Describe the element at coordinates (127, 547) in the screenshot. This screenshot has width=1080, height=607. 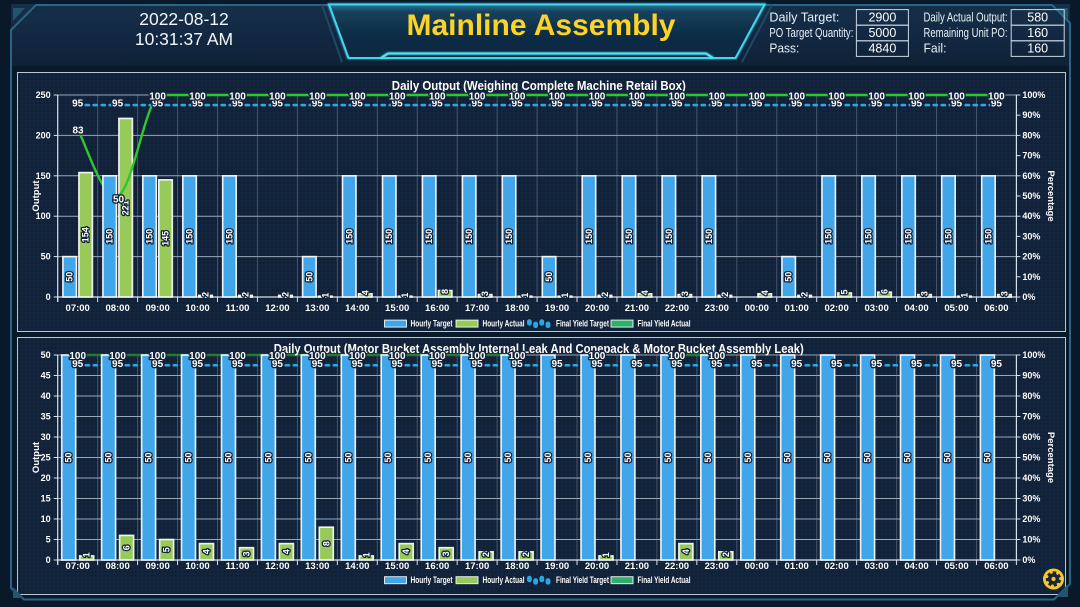
I see `svg-text: 6` at that location.